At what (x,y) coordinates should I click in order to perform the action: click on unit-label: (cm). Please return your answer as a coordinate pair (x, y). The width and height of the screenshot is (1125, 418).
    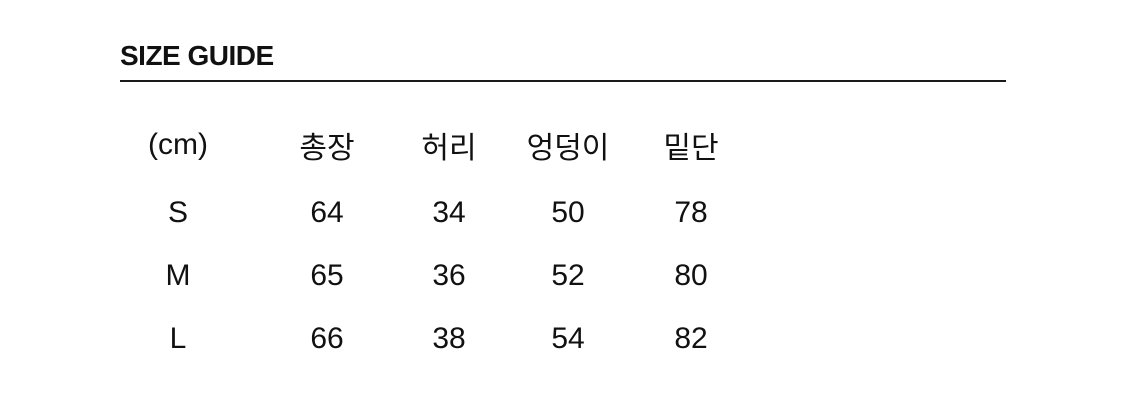
    Looking at the image, I should click on (178, 144).